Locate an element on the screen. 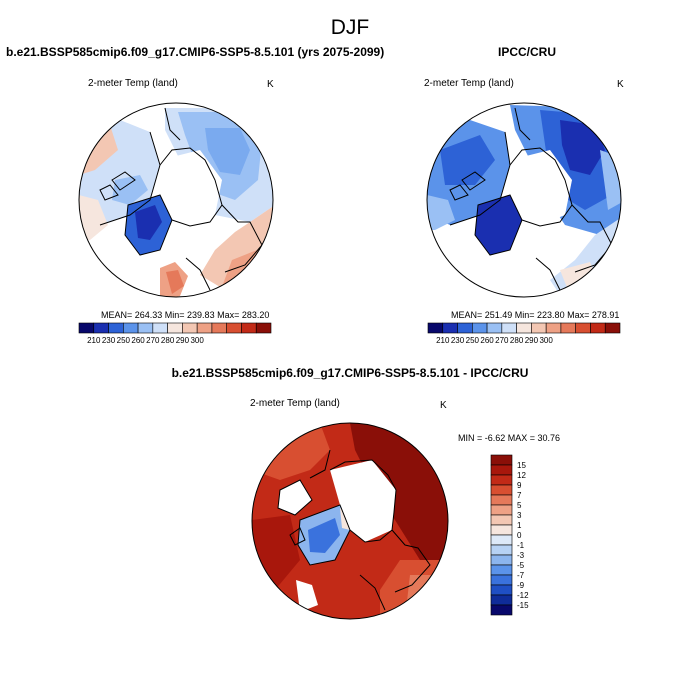 This screenshot has height=700, width=700. colorbar-obs: 210 230 250 260 270 280 290 300 is located at coordinates (524, 333).